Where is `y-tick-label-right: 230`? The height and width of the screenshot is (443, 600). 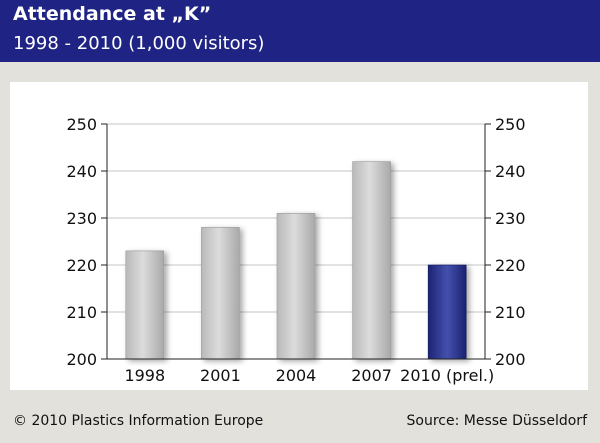
y-tick-label-right: 230 is located at coordinates (510, 218).